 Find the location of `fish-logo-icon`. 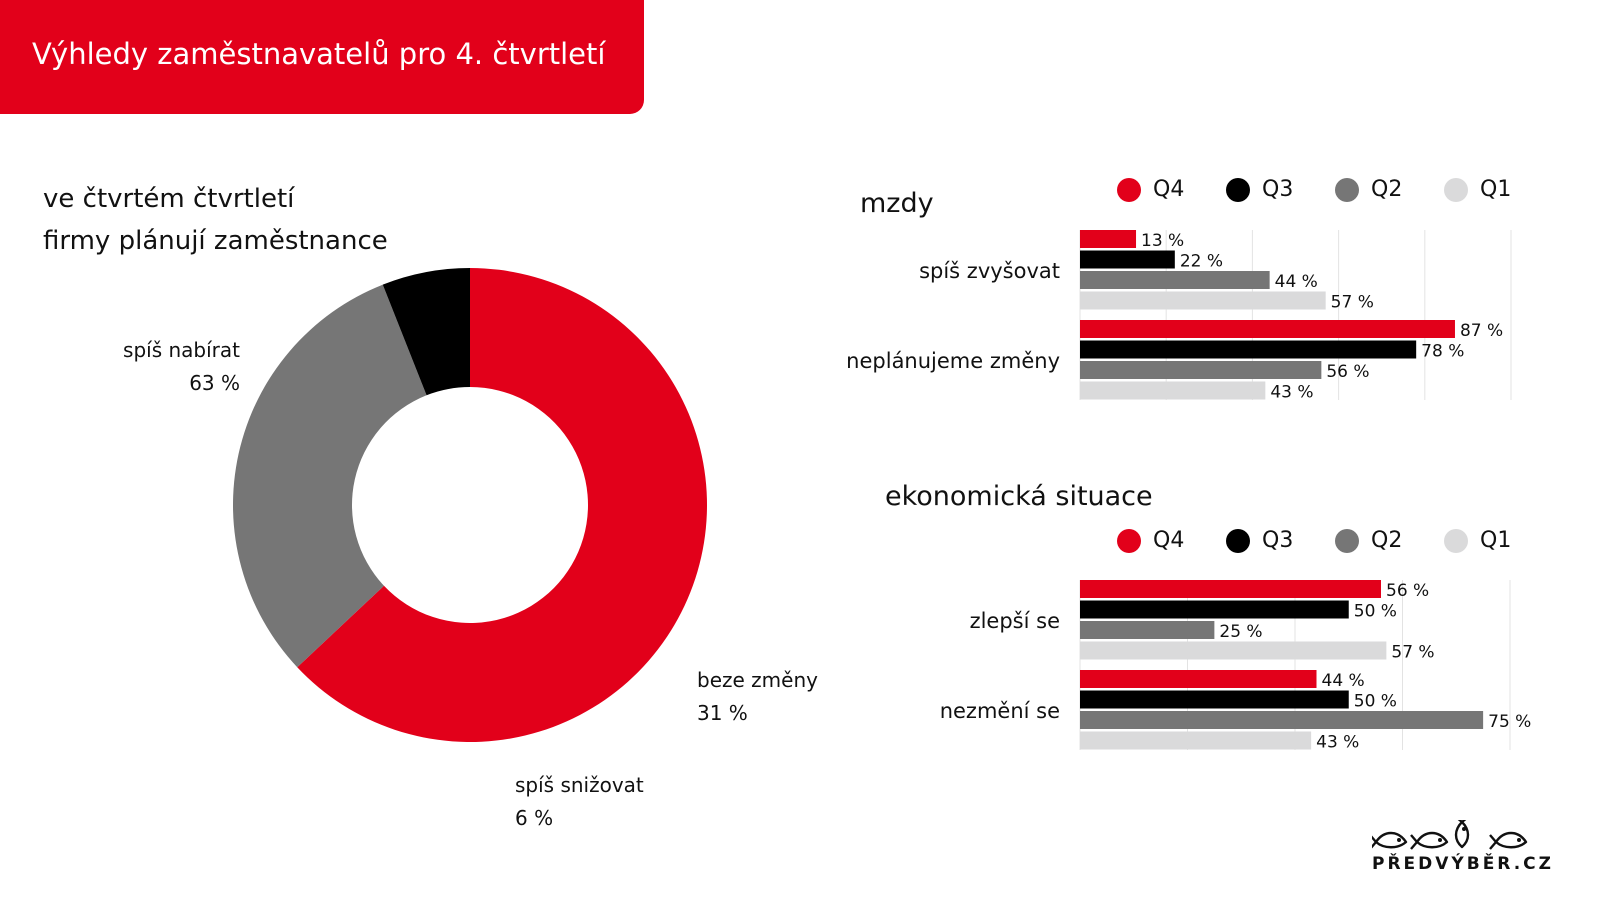

fish-logo-icon is located at coordinates (1448, 833).